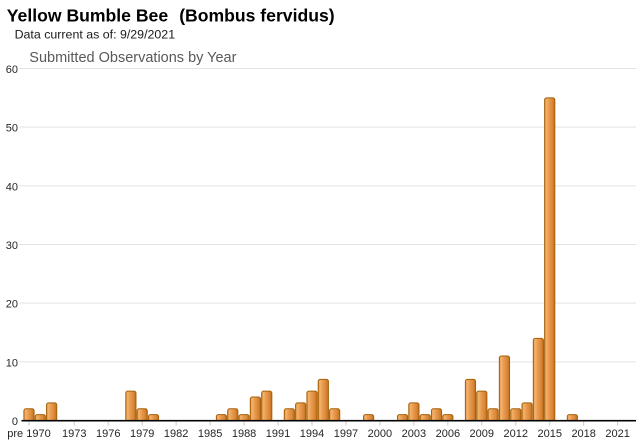 This screenshot has height=447, width=640. What do you see at coordinates (583, 434) in the screenshot?
I see `svg-text: 2018` at bounding box center [583, 434].